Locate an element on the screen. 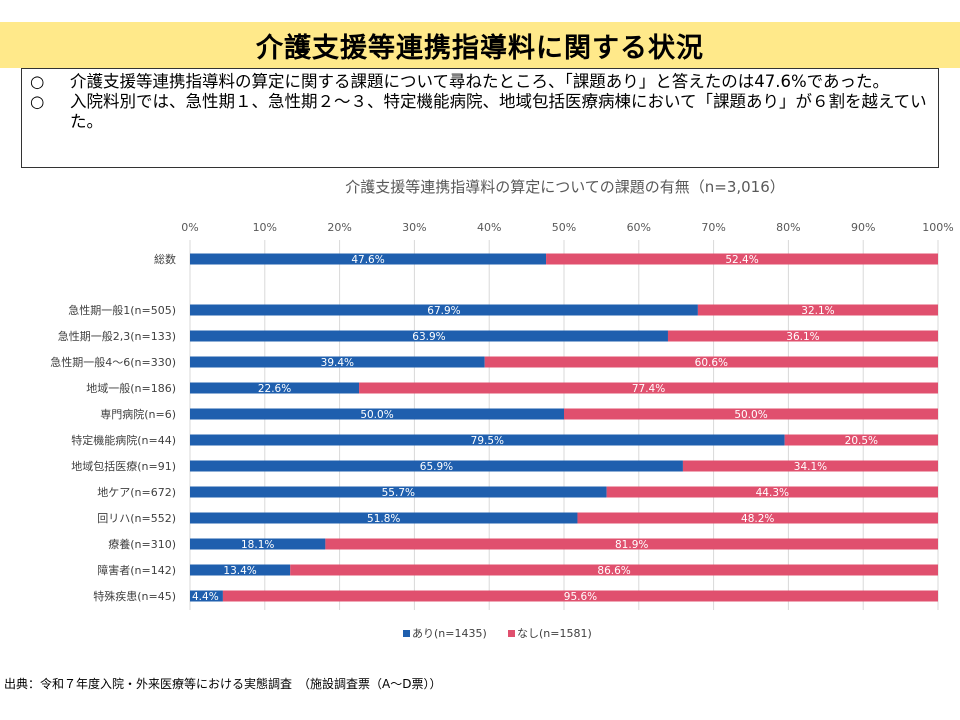  data-label: 63.9% is located at coordinates (428, 337).